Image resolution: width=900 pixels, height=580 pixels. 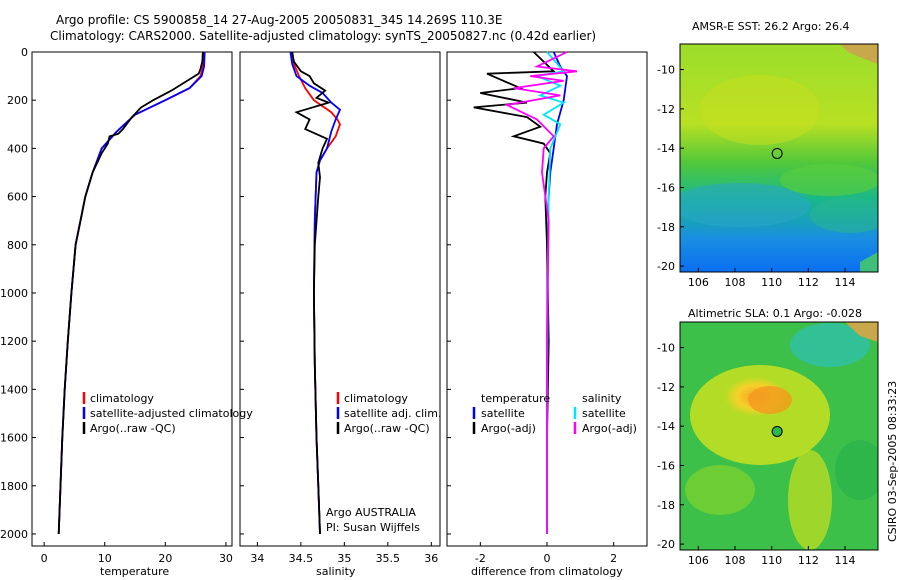 What do you see at coordinates (14, 389) in the screenshot?
I see `ytick-label: 1400` at bounding box center [14, 389].